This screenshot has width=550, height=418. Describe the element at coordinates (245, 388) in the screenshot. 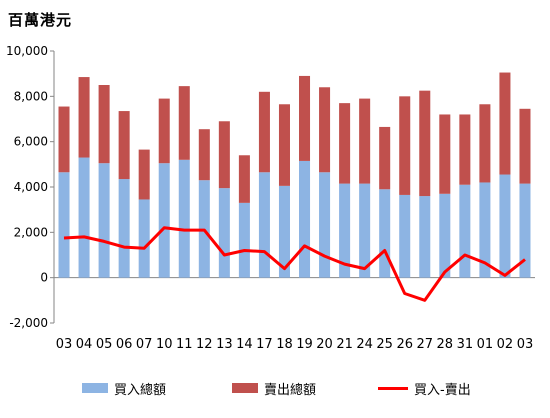

I see `legend-swatch-sell` at that location.